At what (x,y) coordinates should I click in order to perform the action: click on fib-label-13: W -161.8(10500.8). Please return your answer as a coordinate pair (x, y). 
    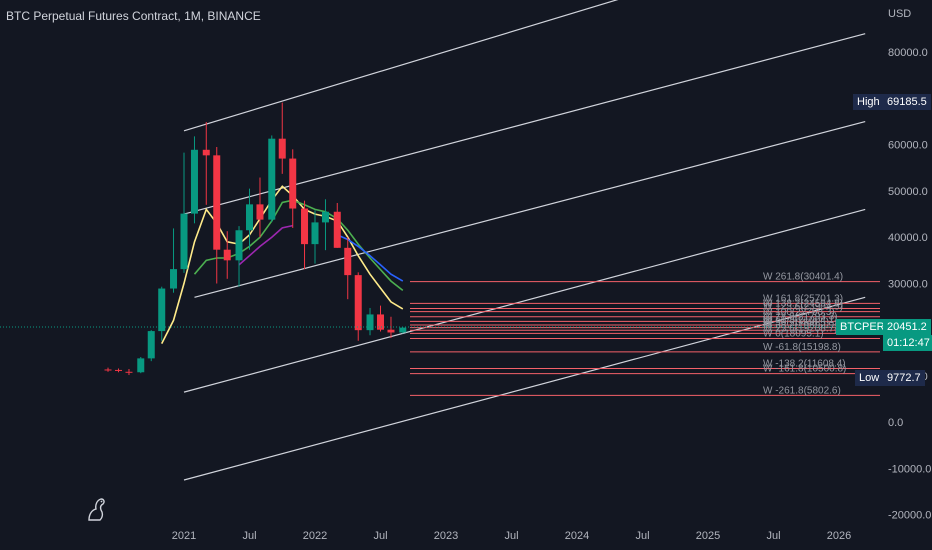
    Looking at the image, I should click on (804, 369).